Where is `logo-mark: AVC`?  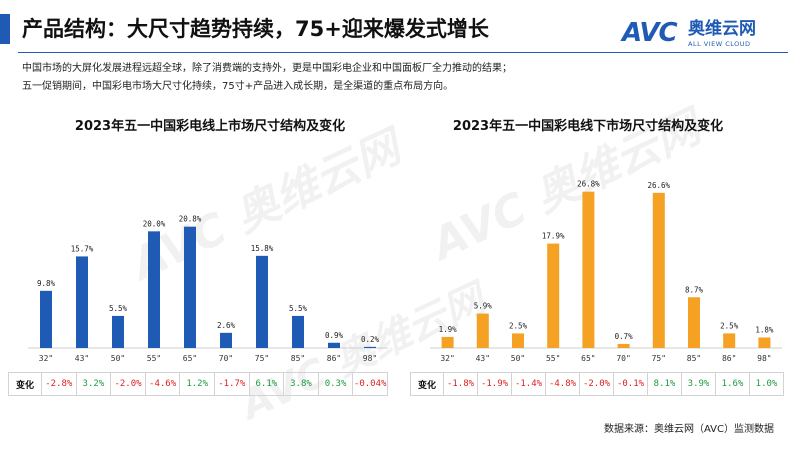
logo-mark: AVC is located at coordinates (650, 33).